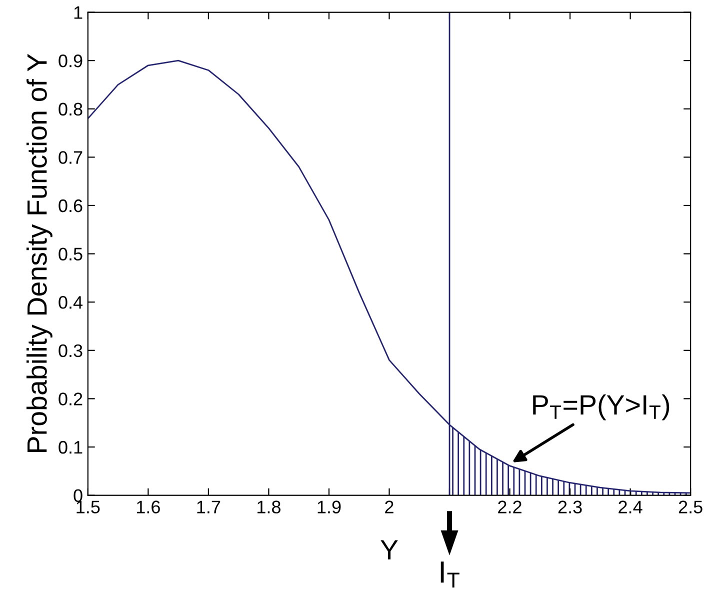 The height and width of the screenshot is (613, 709). I want to click on x-axis-title: Y, so click(389, 550).